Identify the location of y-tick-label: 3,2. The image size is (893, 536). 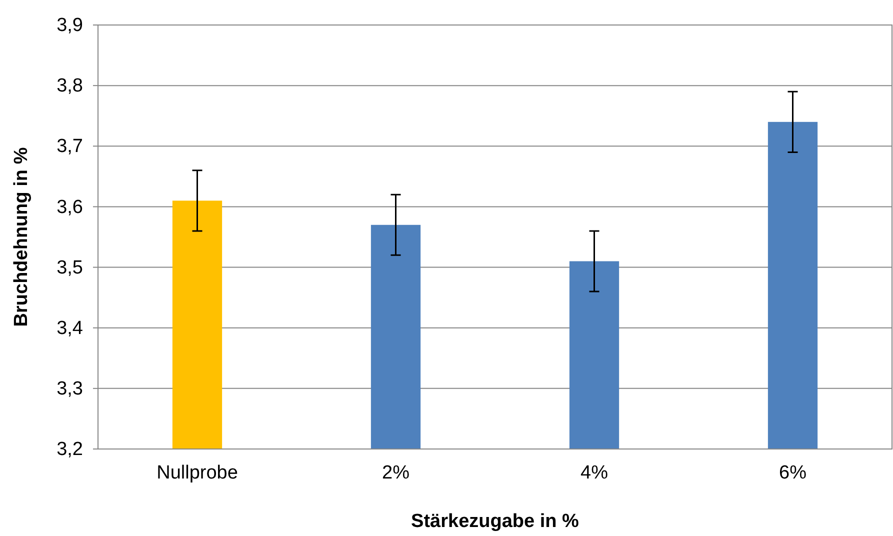
(69, 449).